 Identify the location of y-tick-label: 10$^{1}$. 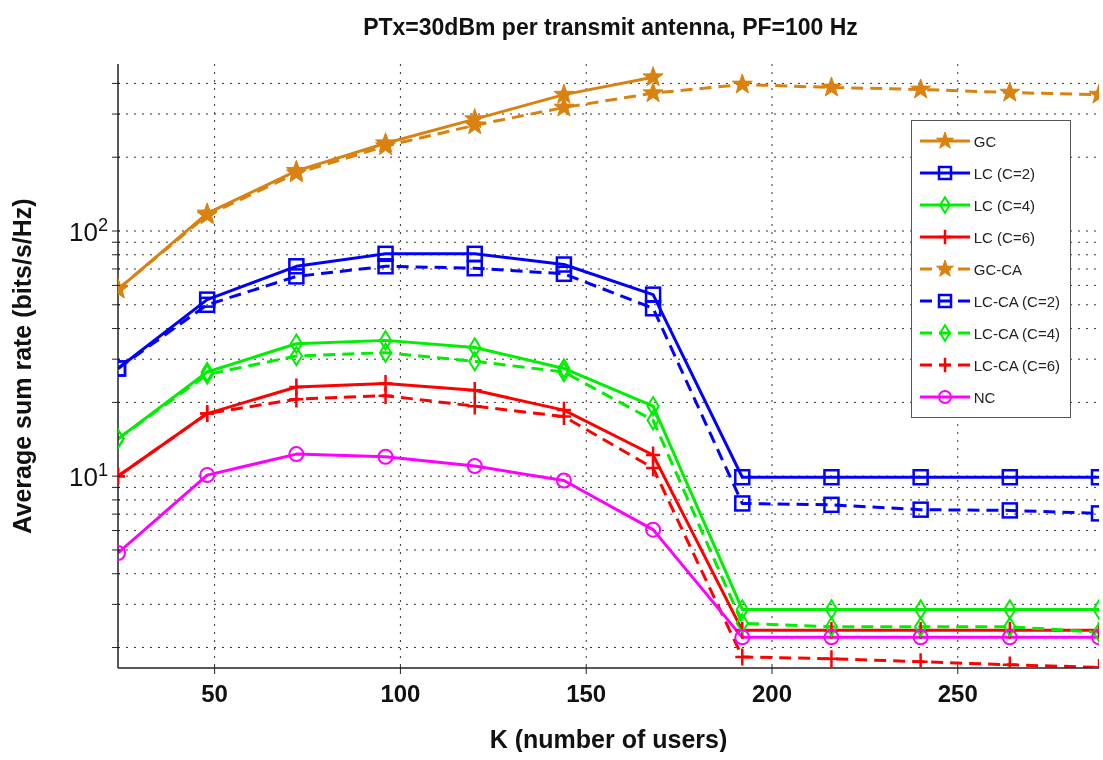
(88, 476).